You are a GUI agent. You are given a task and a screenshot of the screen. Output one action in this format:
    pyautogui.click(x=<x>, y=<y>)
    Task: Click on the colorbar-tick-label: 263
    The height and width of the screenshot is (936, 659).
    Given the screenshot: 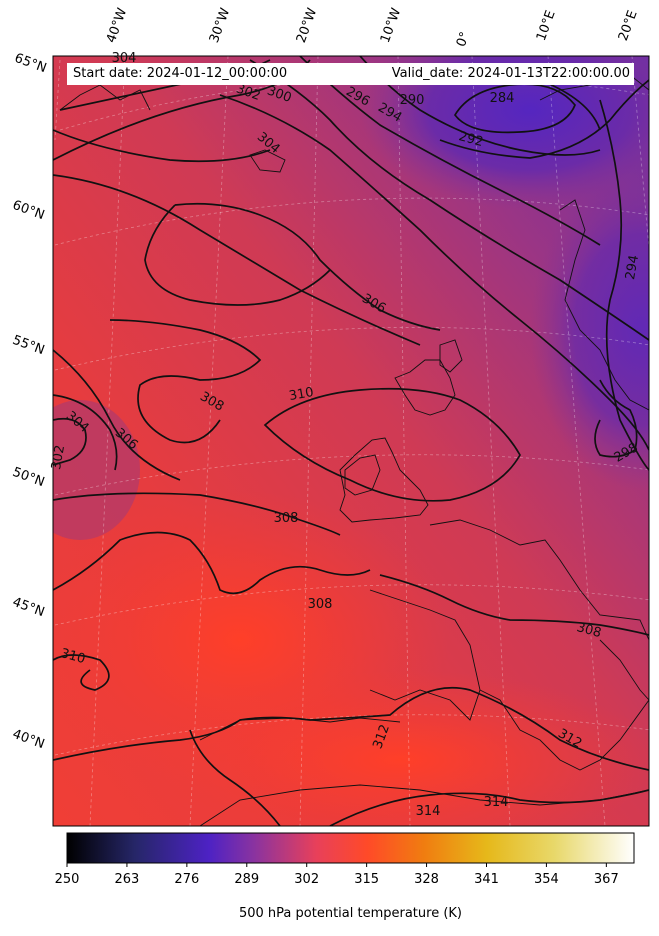 What is the action you would take?
    pyautogui.click(x=127, y=879)
    